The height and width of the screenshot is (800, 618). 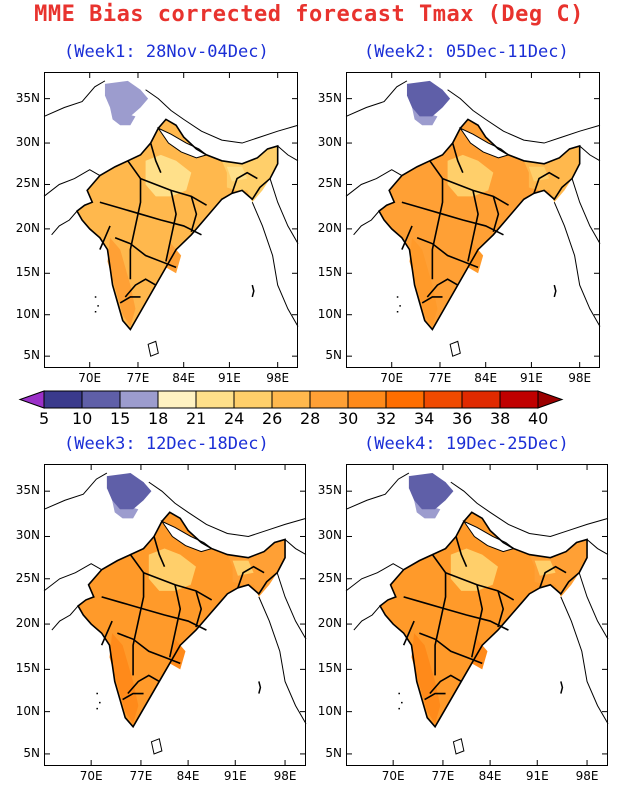 What do you see at coordinates (27, 710) in the screenshot?
I see `lat-label: 10N` at bounding box center [27, 710].